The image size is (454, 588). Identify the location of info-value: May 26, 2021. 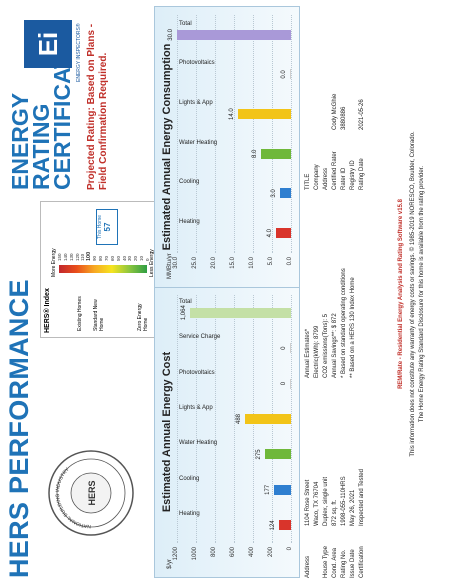
(353, 507).